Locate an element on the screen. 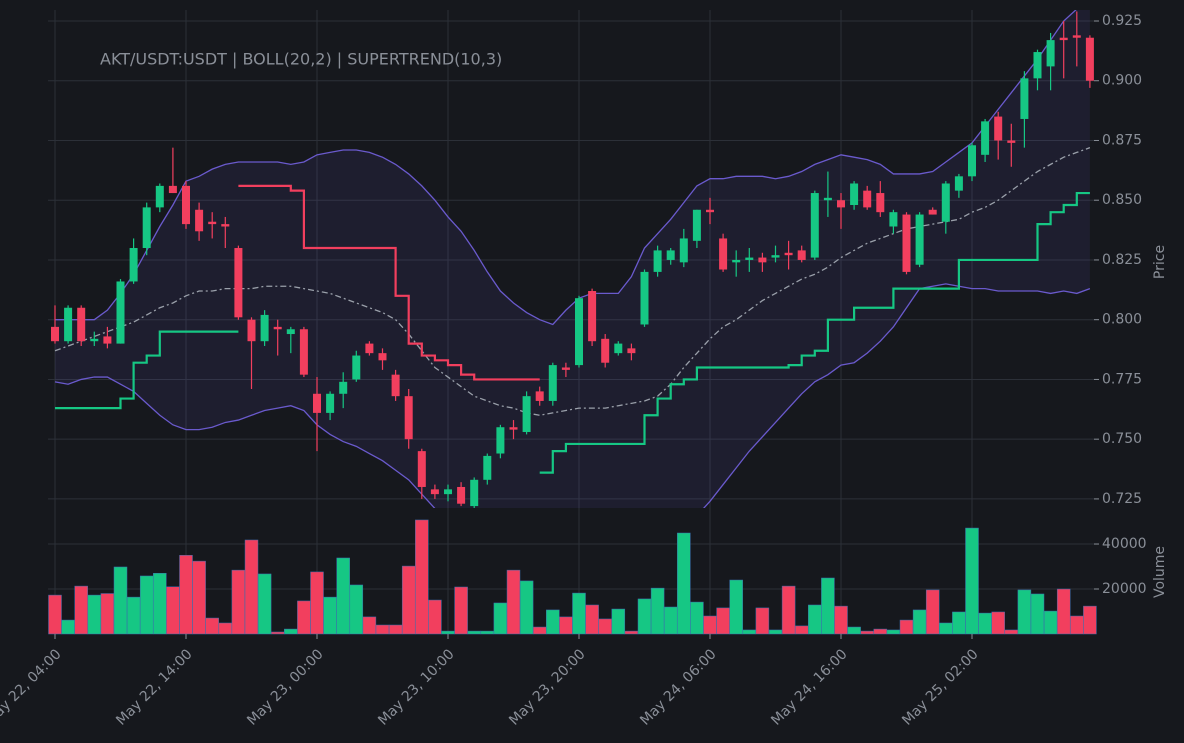  y-tick-label: 0.850 is located at coordinates (1122, 200).